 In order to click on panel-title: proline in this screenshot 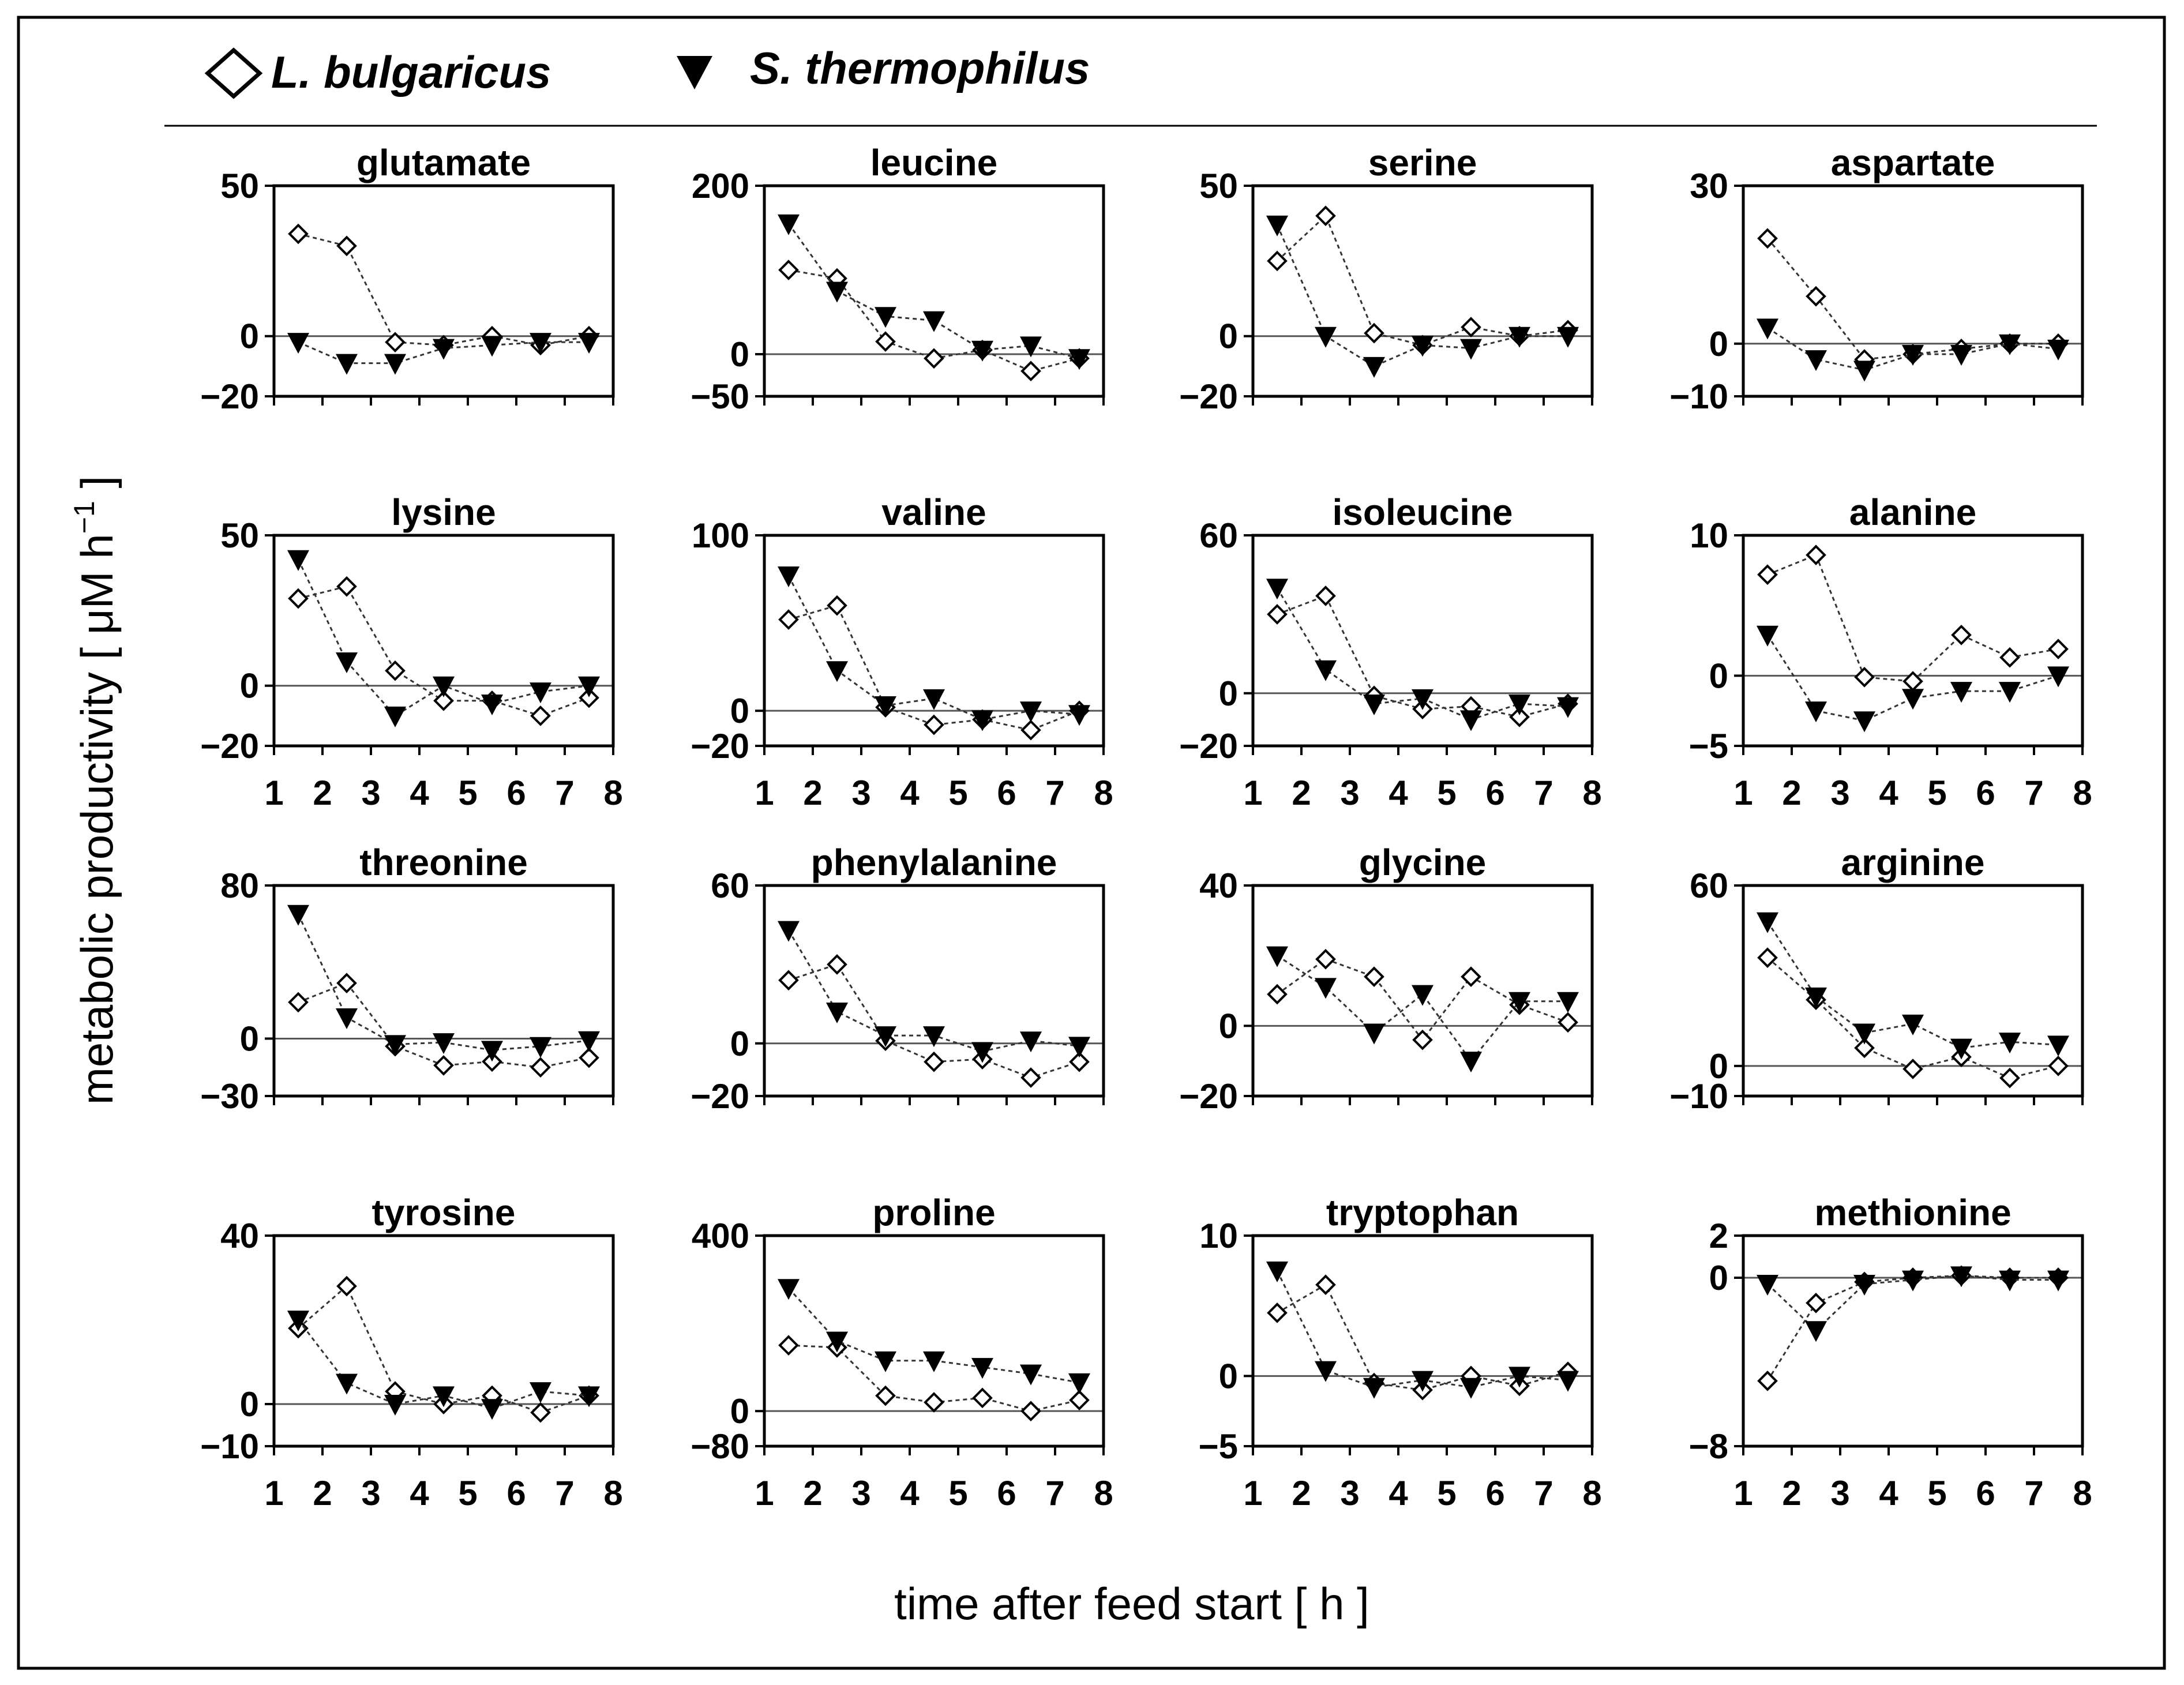, I will do `click(933, 1212)`.